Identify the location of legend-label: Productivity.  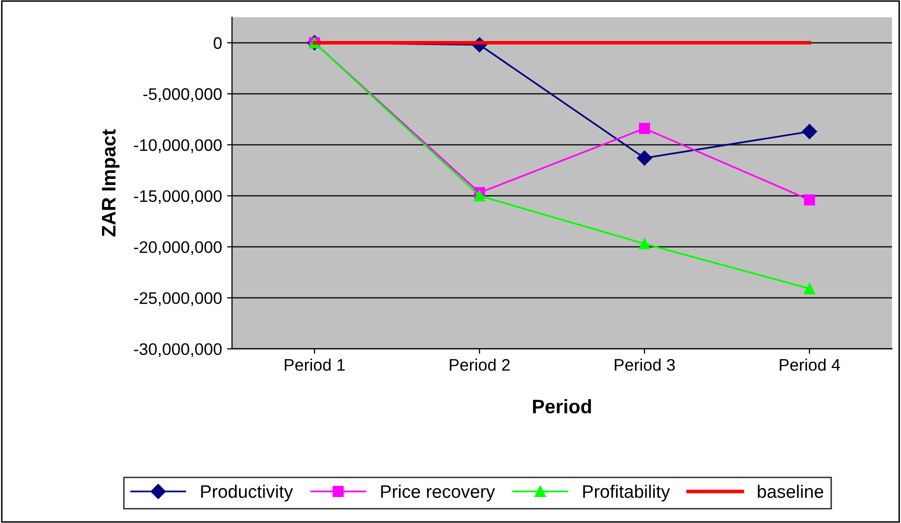
(247, 493).